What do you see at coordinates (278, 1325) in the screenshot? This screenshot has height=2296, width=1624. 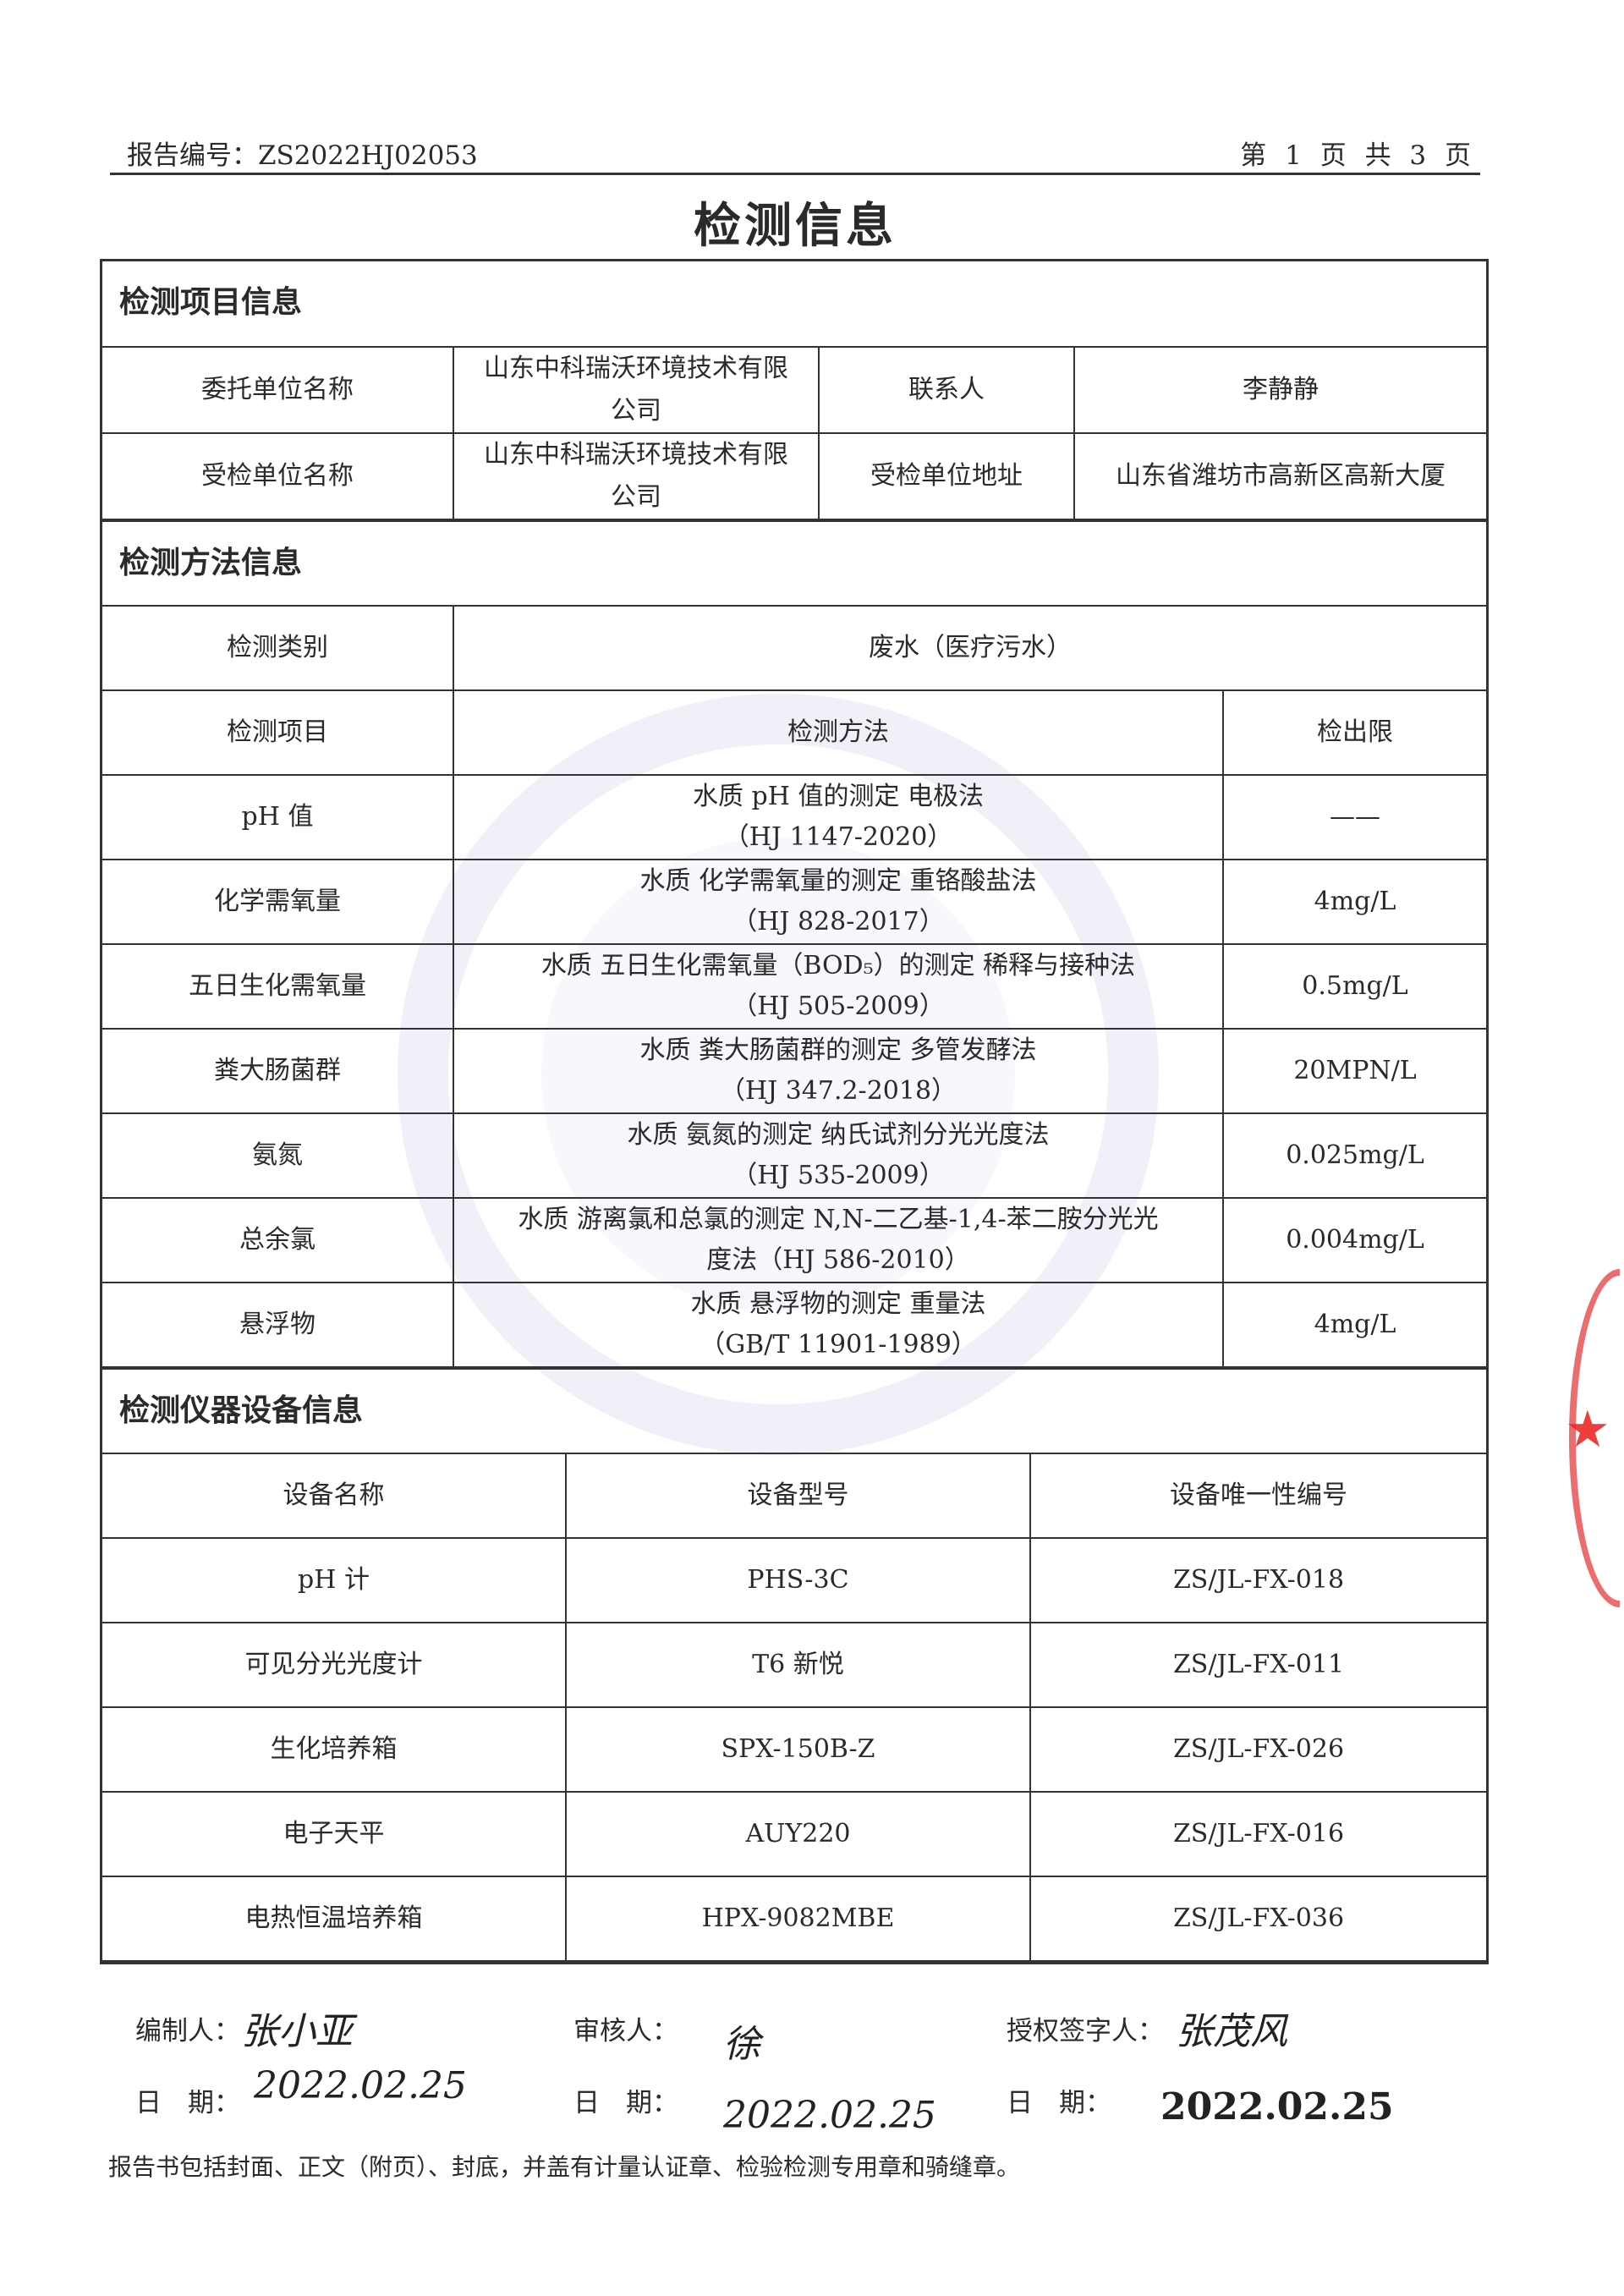 I see `item-cell: 悬浮物` at bounding box center [278, 1325].